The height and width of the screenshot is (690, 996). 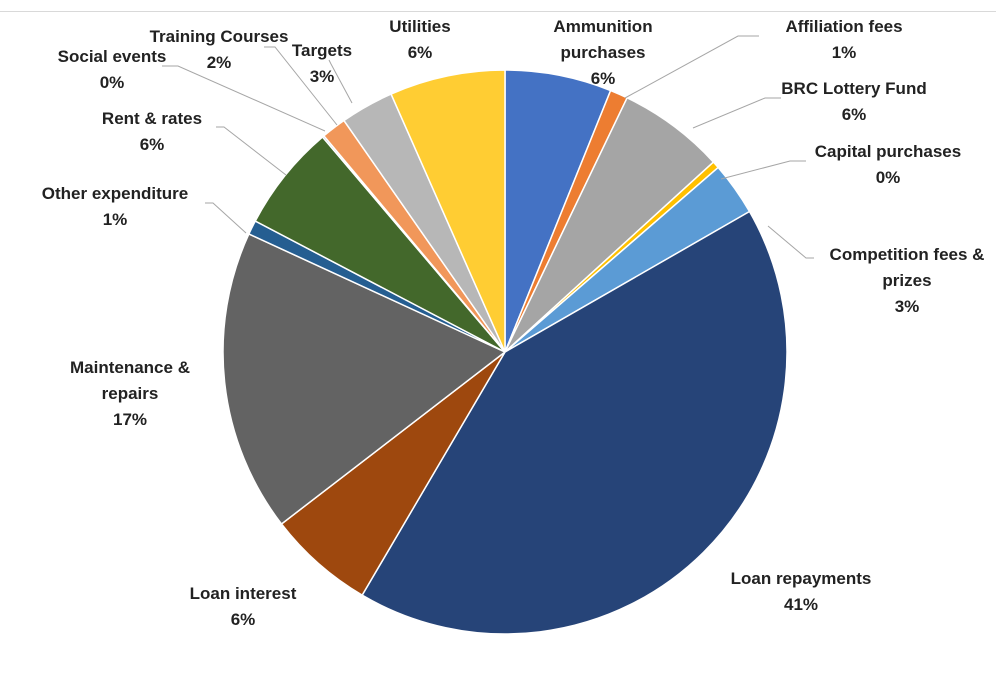 I want to click on data-label-utilities: Utilities 6%, so click(x=419, y=39).